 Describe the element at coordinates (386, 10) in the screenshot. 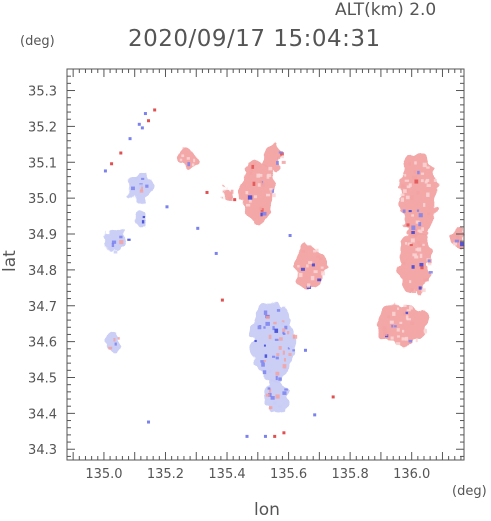

I see `altitude-label: ALT(km) 2.0` at that location.